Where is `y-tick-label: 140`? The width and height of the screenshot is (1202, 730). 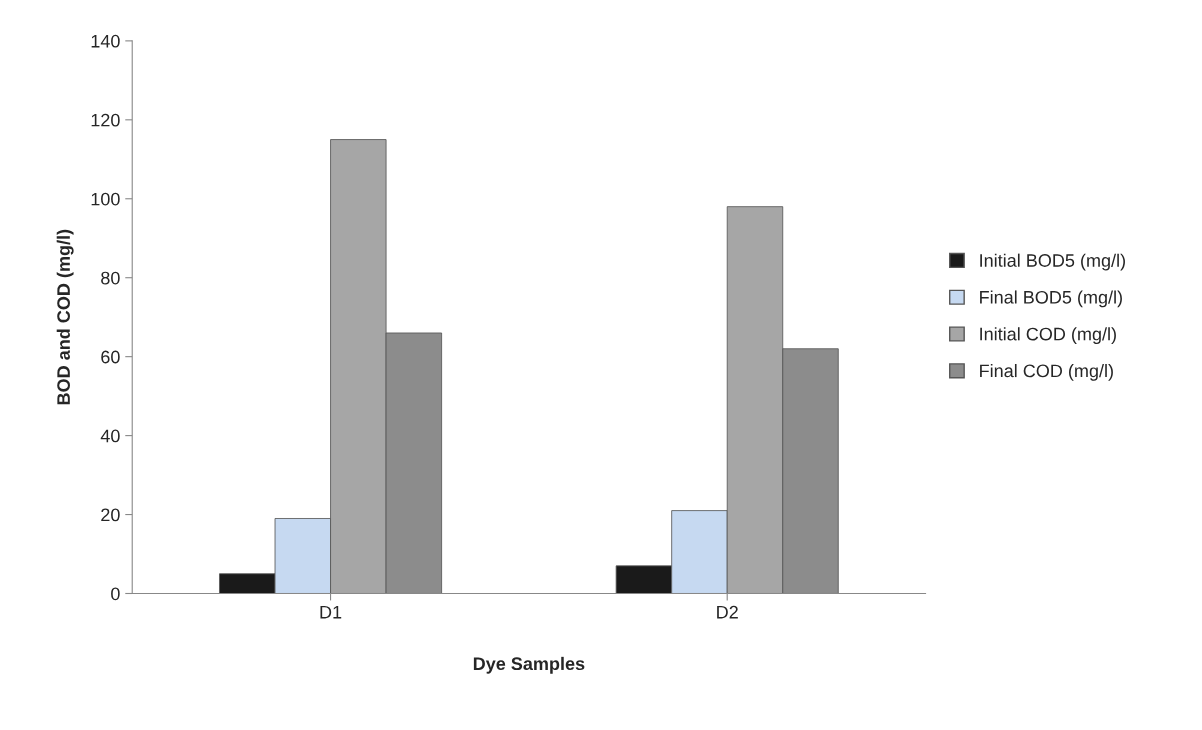 y-tick-label: 140 is located at coordinates (105, 41).